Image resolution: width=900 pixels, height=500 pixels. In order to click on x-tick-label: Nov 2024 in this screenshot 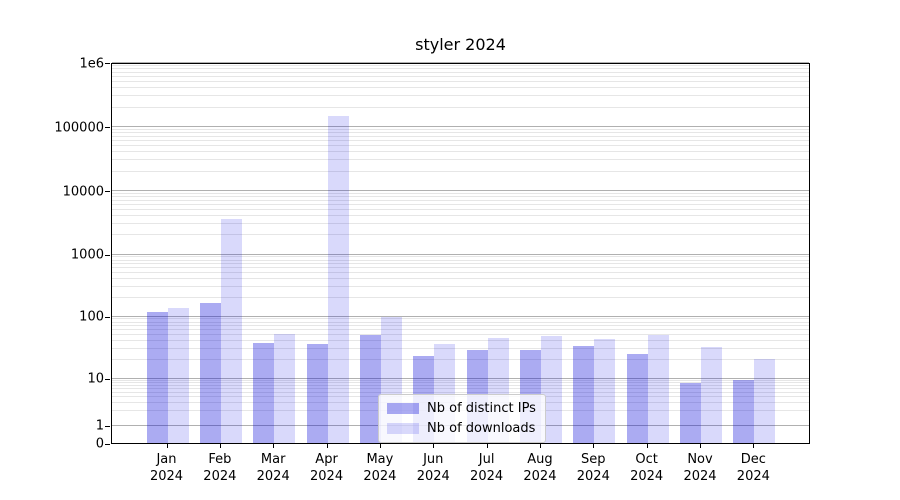, I will do `click(700, 469)`.